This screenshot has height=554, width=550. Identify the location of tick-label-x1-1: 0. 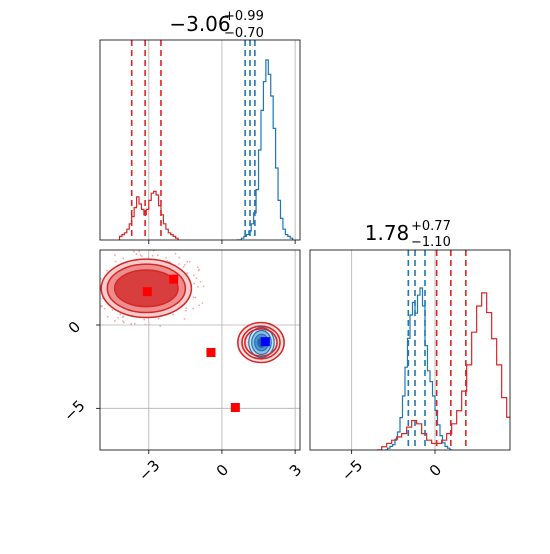
(222, 470).